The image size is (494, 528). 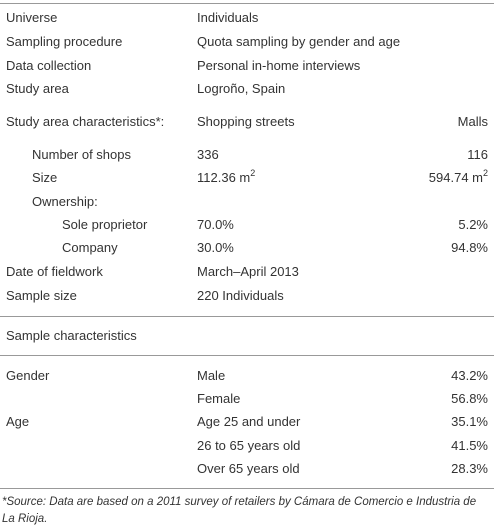 I want to click on row-label: Study area characteristics*:, so click(x=85, y=121).